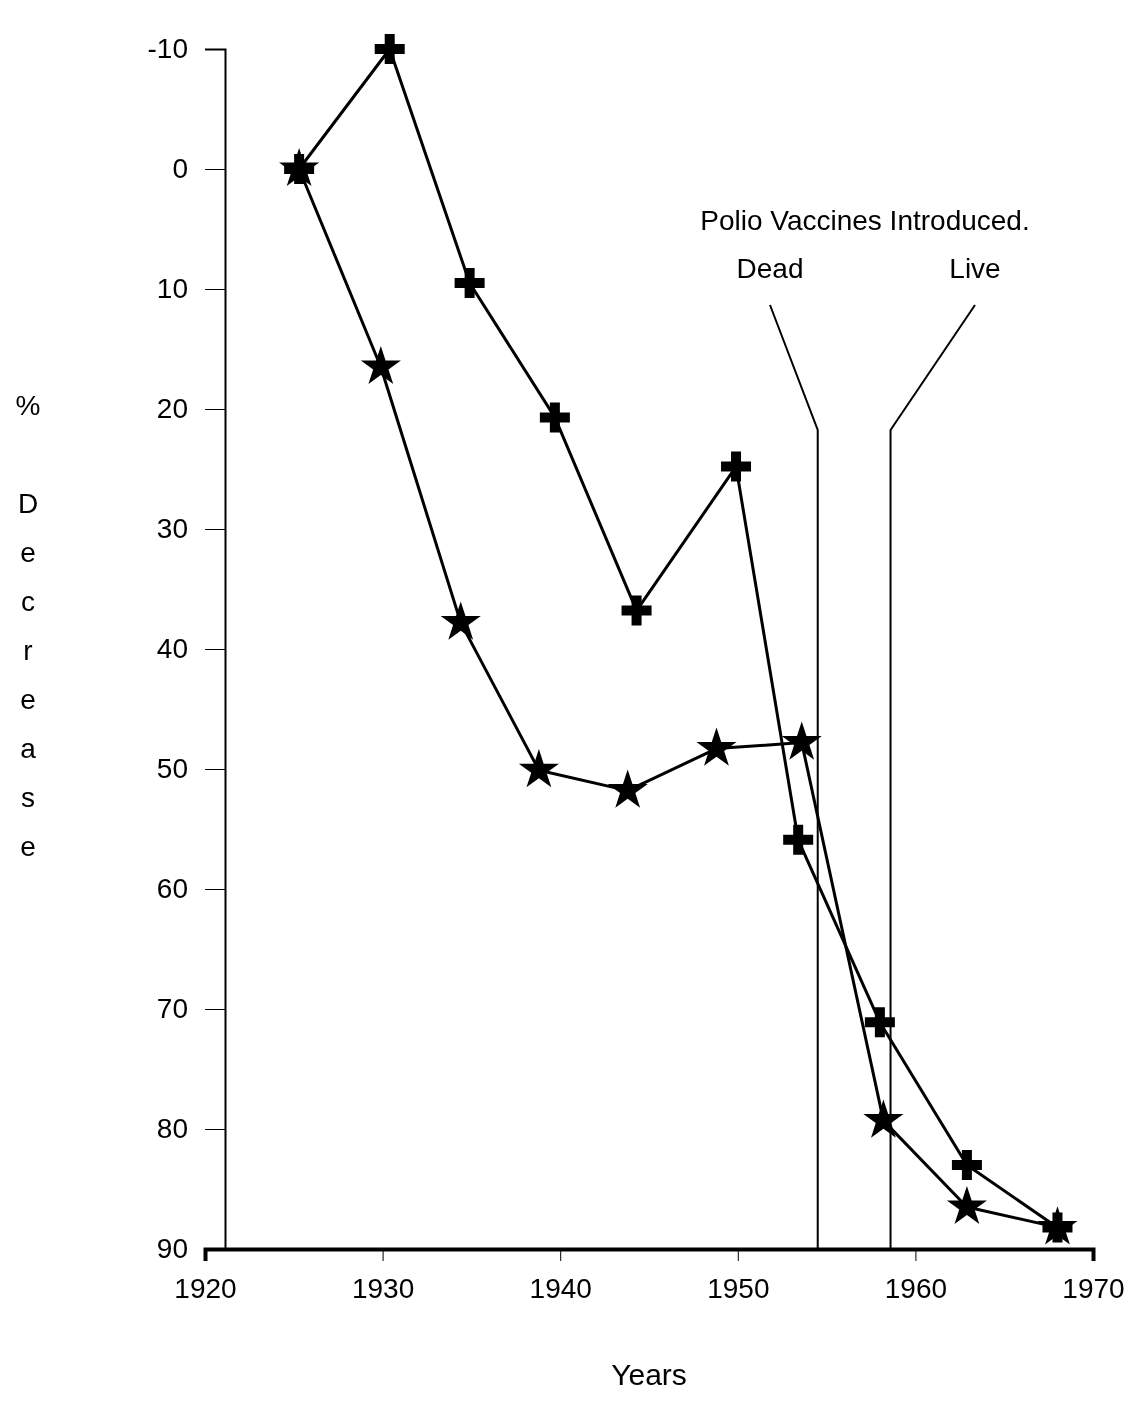 This screenshot has height=1401, width=1147. Describe the element at coordinates (172, 1249) in the screenshot. I see `y-tick-label: 90` at that location.